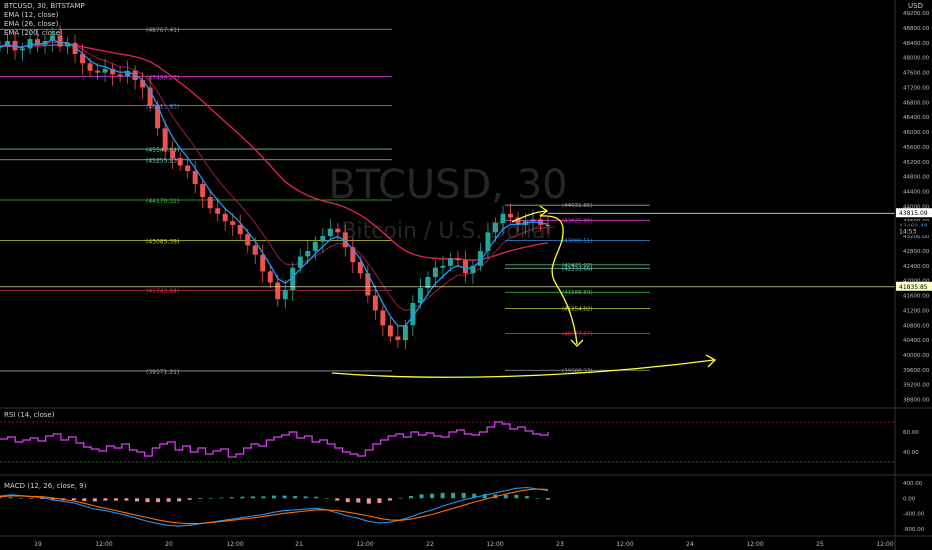 The height and width of the screenshot is (550, 932). What do you see at coordinates (33, 33) in the screenshot?
I see `ema200-legend: EMA (200, close)` at bounding box center [33, 33].